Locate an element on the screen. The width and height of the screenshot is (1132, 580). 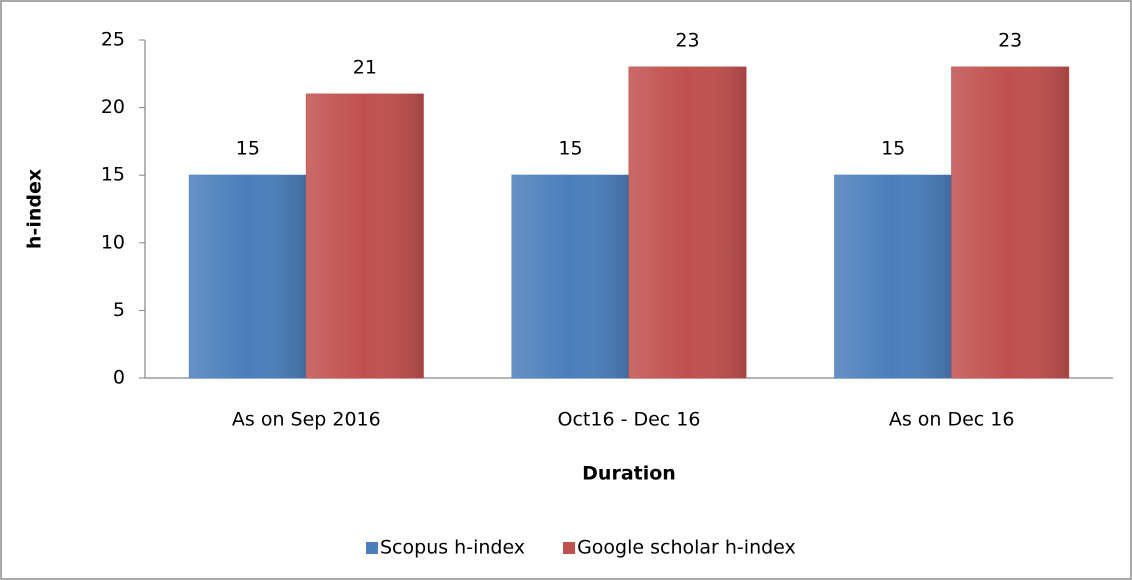
x-tick-label: Oct16 - Dec 16 is located at coordinates (629, 420).